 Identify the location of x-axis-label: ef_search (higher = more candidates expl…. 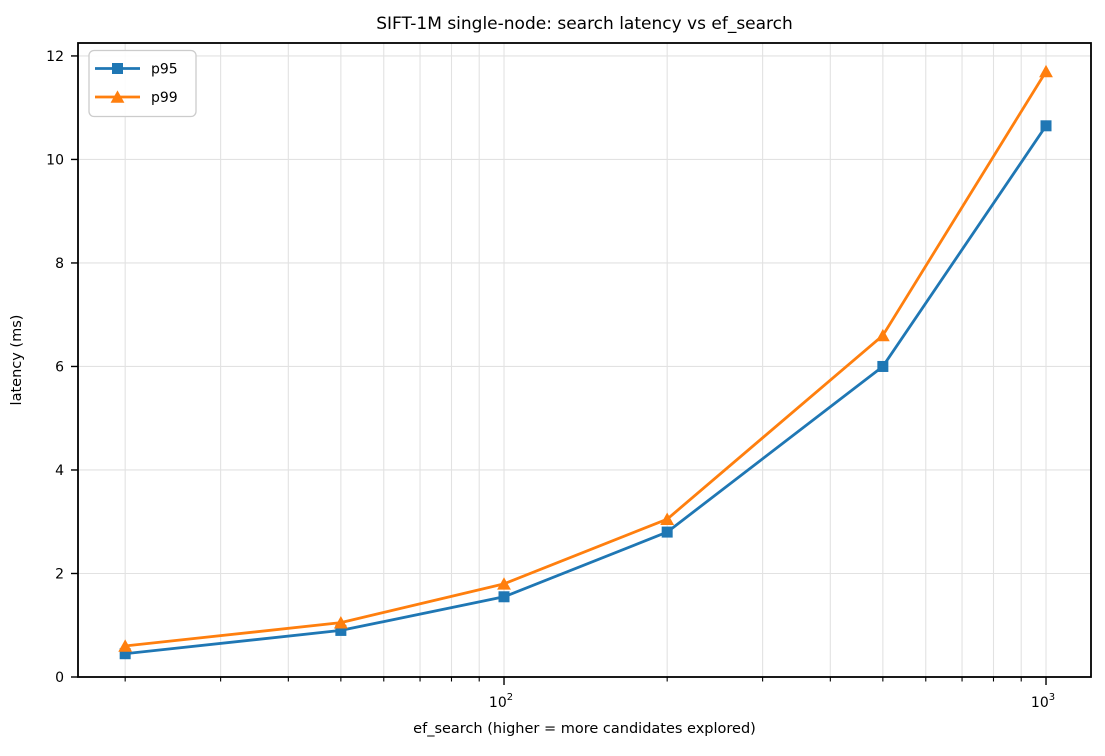
(584, 729).